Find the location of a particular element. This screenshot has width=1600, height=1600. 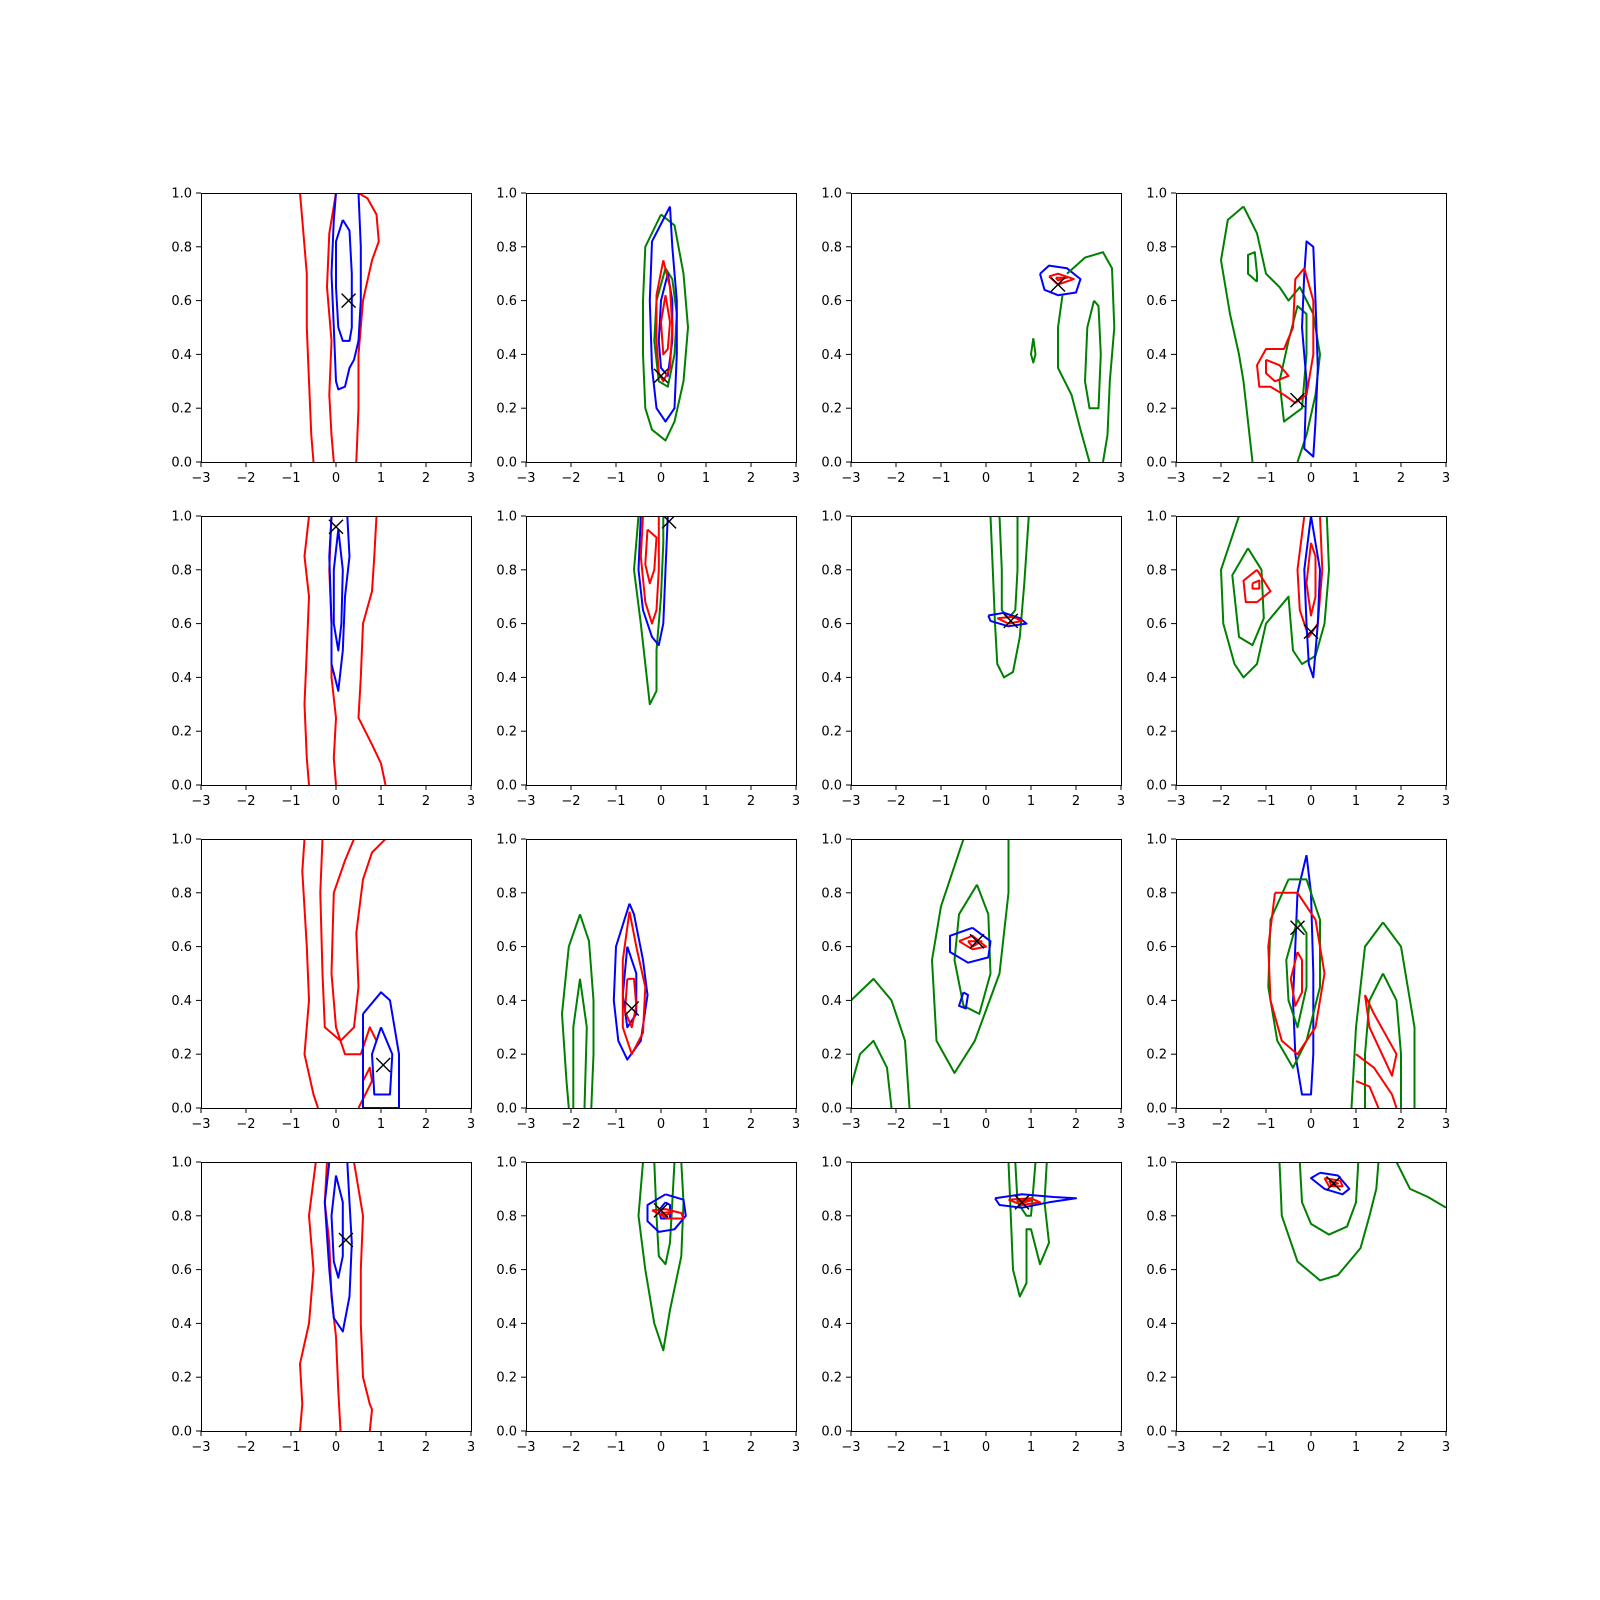

panel-4-1: −3 −2 −1 0 1 2 3 0.0 0.2 0.4 0.6 0.8 1.0 is located at coordinates (323, 1306).